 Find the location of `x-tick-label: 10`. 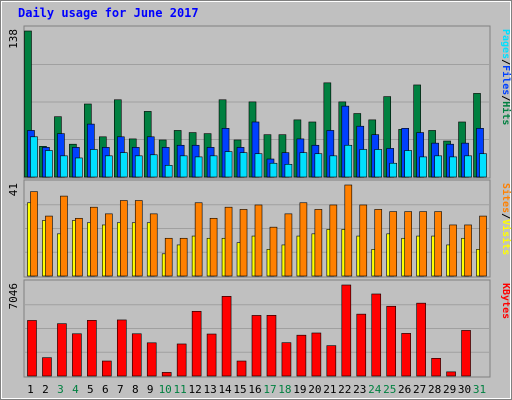

x-tick-label: 10 is located at coordinates (165, 389).